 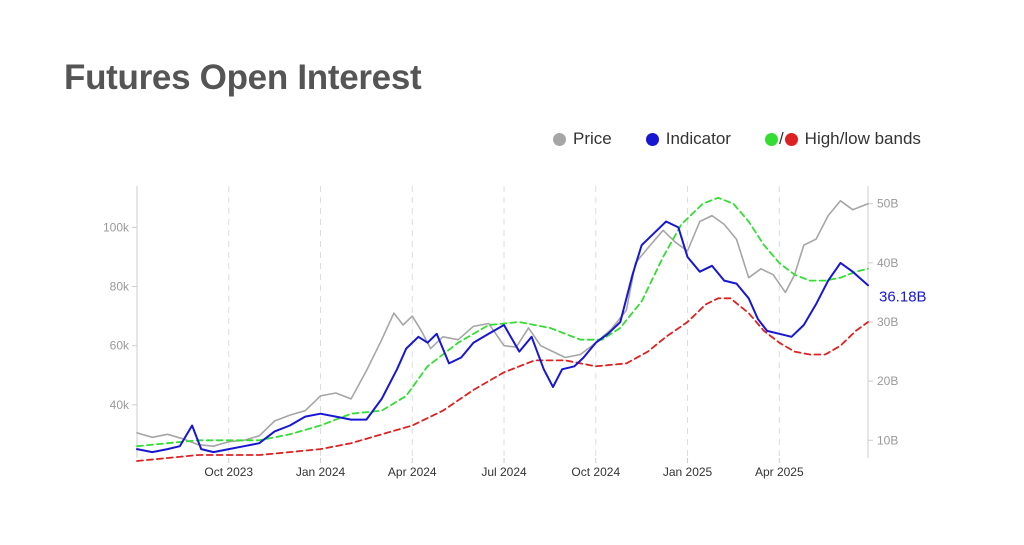 I want to click on y-left-tick-label-0: 40k, so click(x=120, y=405).